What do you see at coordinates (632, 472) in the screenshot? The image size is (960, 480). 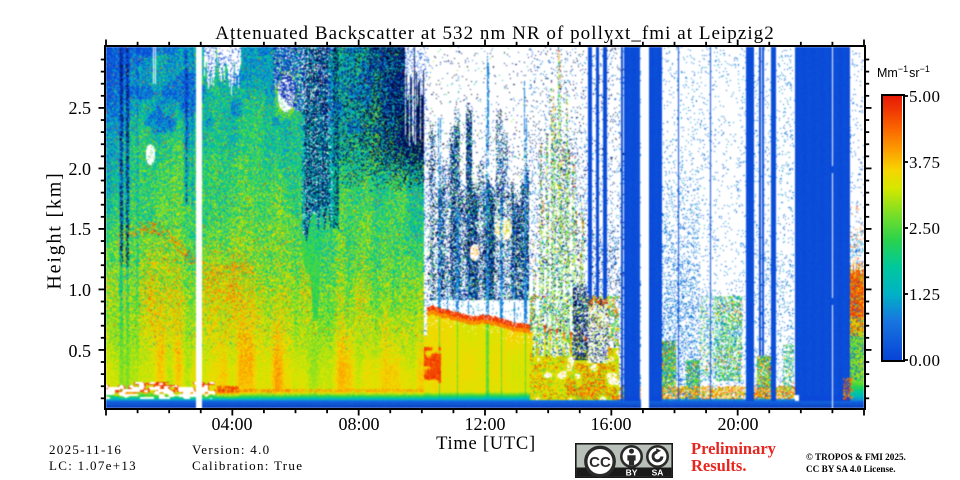 I see `svg-text: BY` at bounding box center [632, 472].